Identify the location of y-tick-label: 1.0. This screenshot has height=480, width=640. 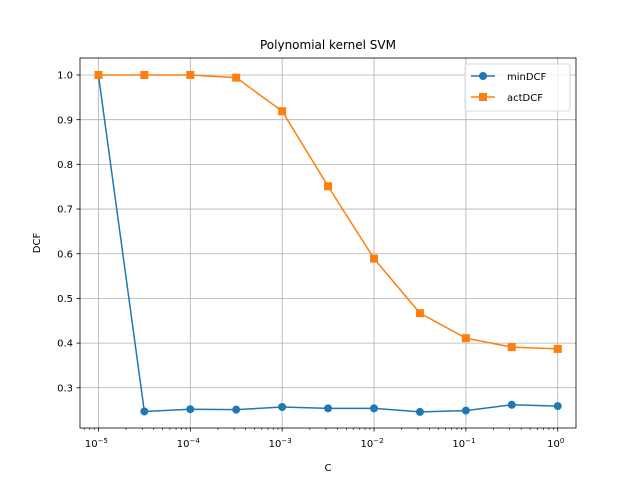
(65, 76).